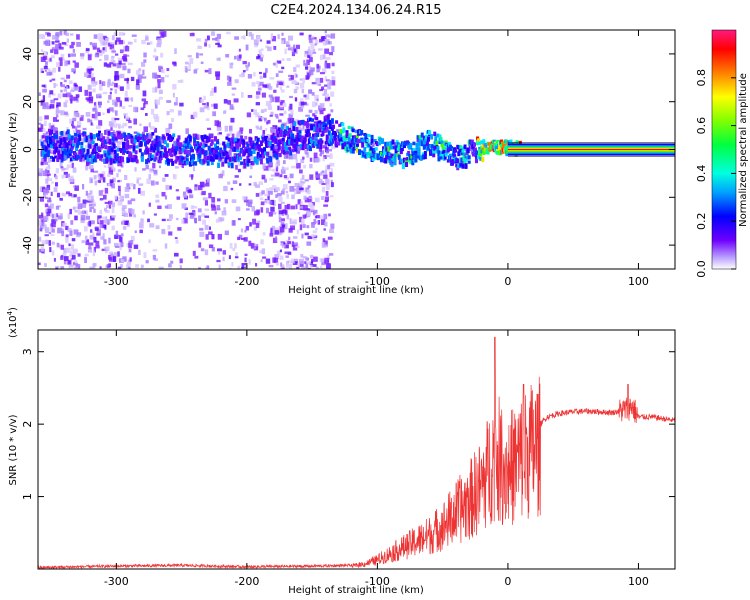 This screenshot has height=600, width=750. I want to click on spectrogram-ytick-label: 40, so click(27, 54).